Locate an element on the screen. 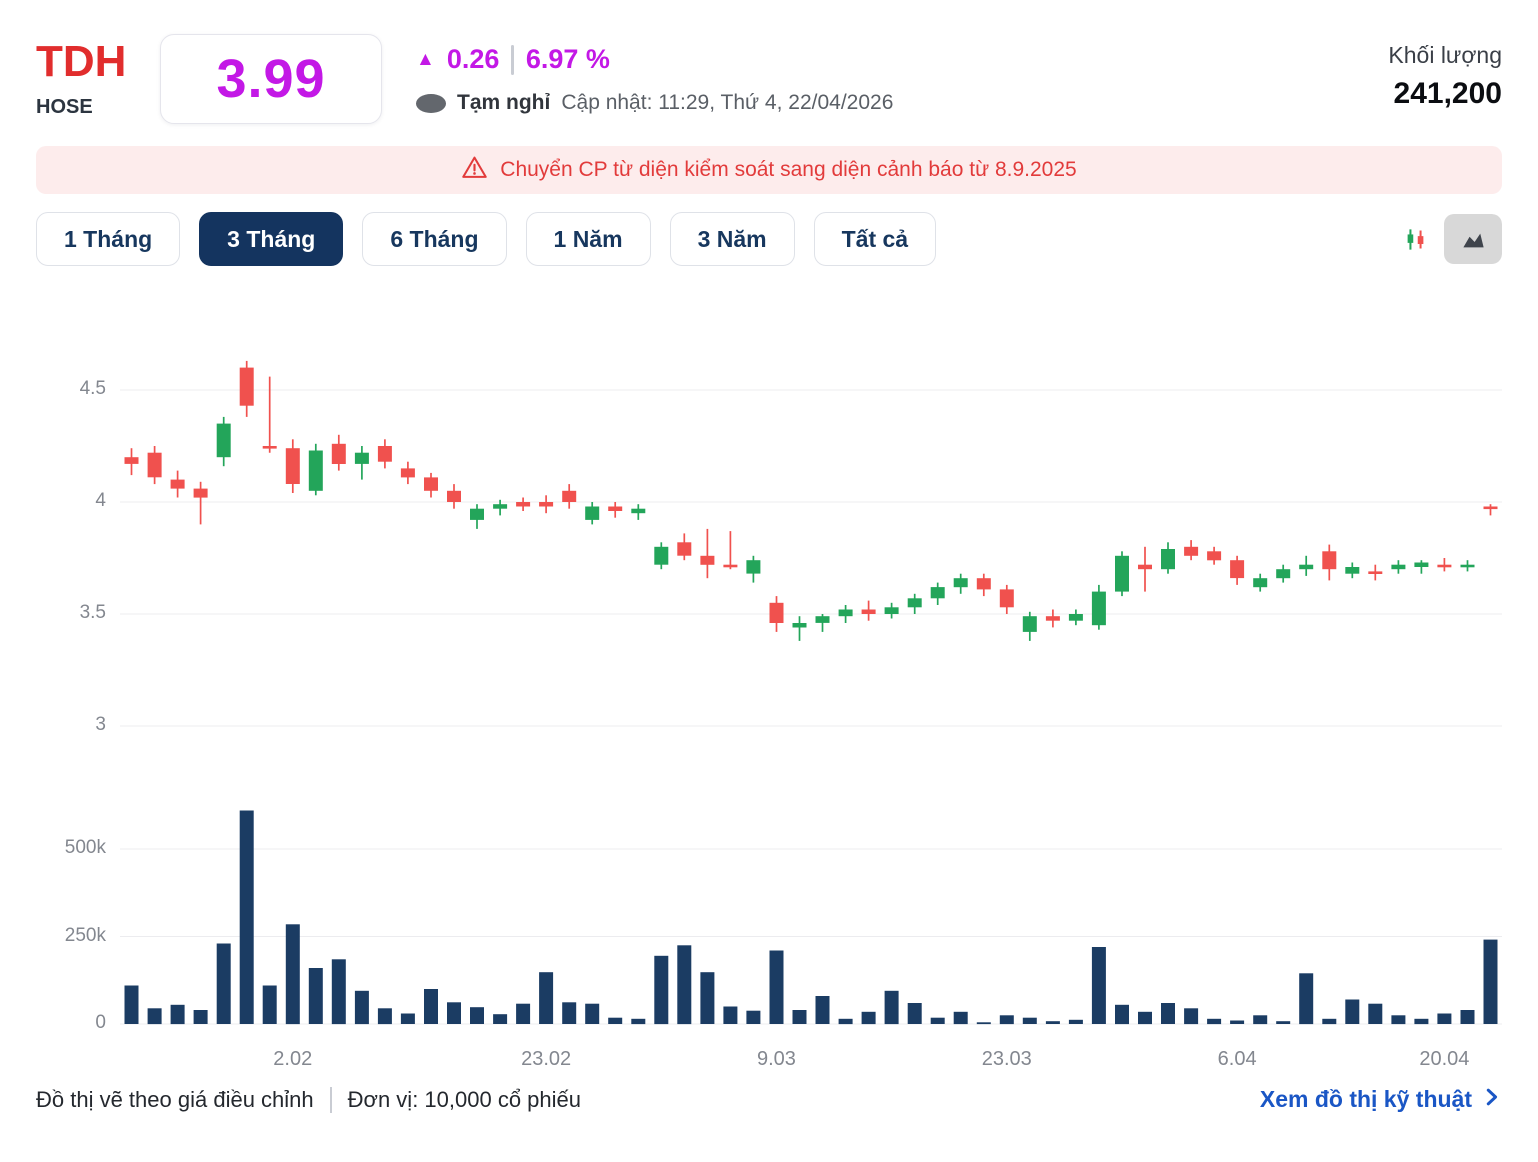 Image resolution: width=1538 pixels, height=1162 pixels. volume-block: Khối lượng 241,200 is located at coordinates (1445, 72).